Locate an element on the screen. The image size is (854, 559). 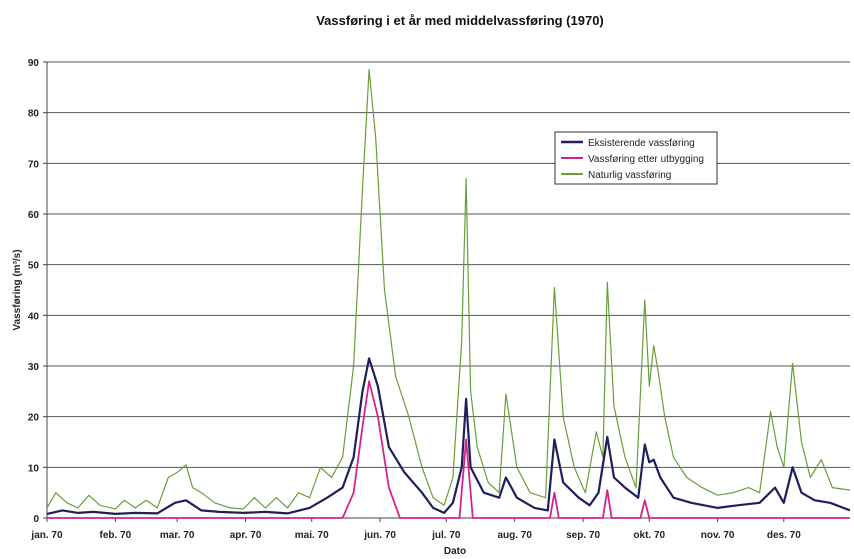
x-tick-label: jan. 70 is located at coordinates (46, 535).